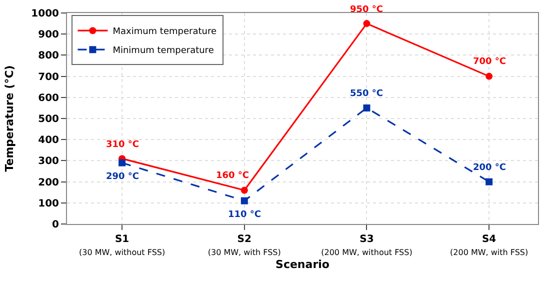 The height and width of the screenshot is (282, 550). I want to click on data-label: 950 °C, so click(367, 10).